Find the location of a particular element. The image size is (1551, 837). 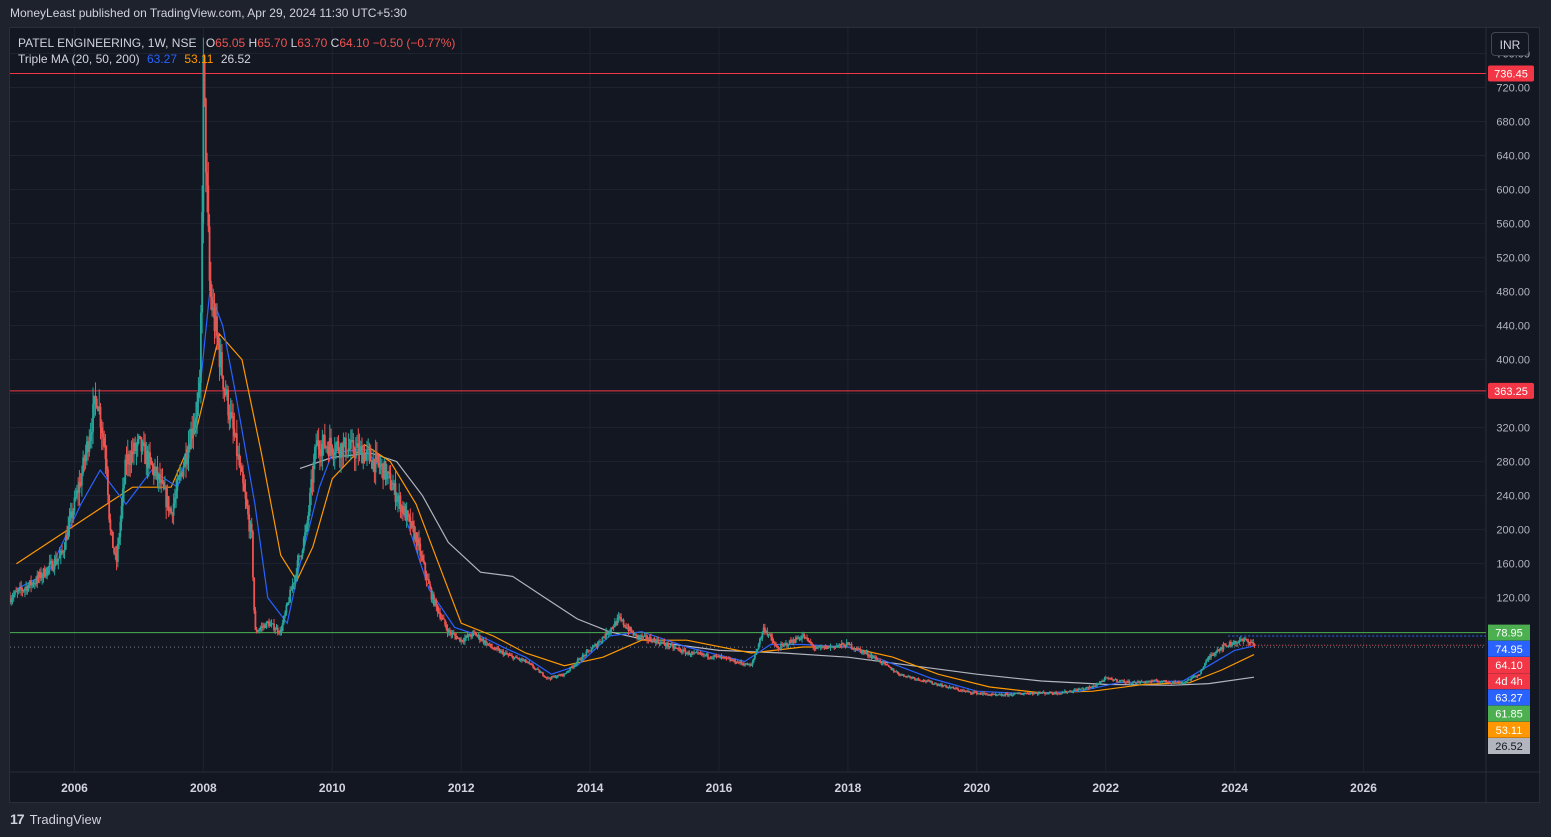

price-label-text: 4d 4h is located at coordinates (1509, 682).